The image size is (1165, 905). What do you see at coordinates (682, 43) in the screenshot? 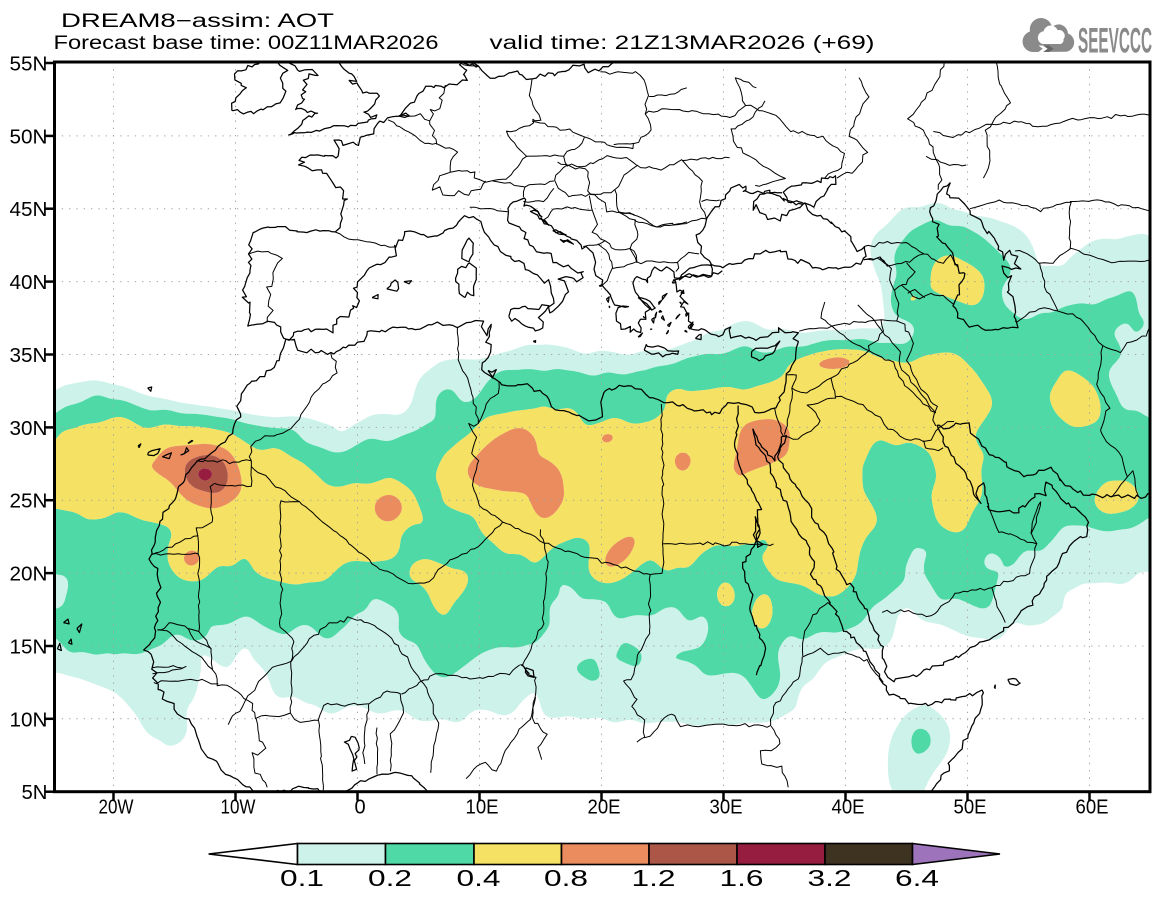
I see `svg-text: valid time: 21Z13MAR2026 (+69)` at bounding box center [682, 43].